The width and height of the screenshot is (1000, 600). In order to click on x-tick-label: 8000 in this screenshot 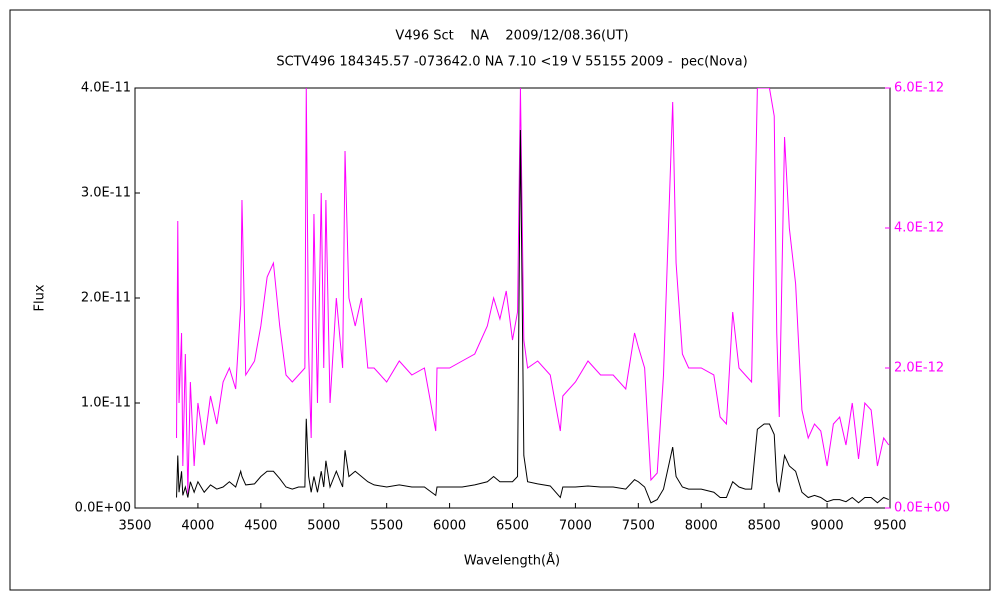, I will do `click(701, 526)`.